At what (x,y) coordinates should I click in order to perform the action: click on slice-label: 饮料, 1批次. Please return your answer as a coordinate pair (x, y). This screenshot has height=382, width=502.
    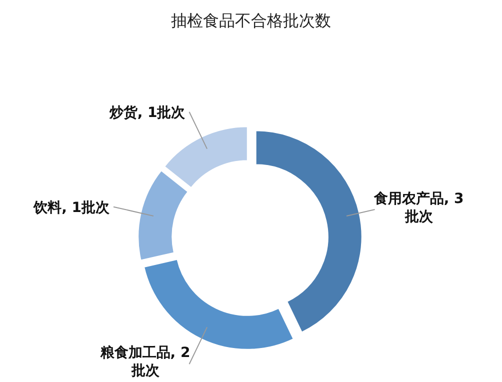
    Looking at the image, I should click on (71, 208).